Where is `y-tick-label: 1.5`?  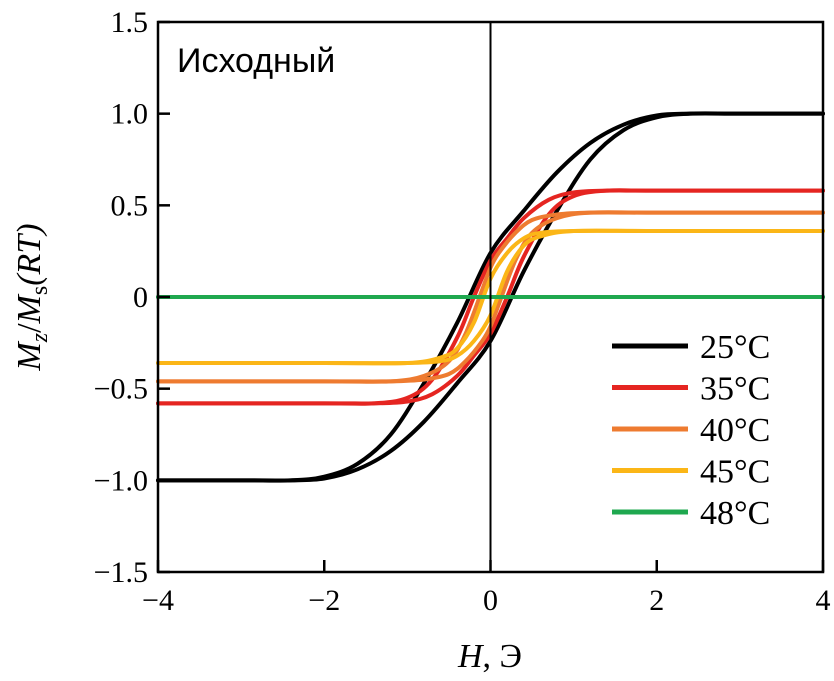 y-tick-label: 1.5 is located at coordinates (130, 22).